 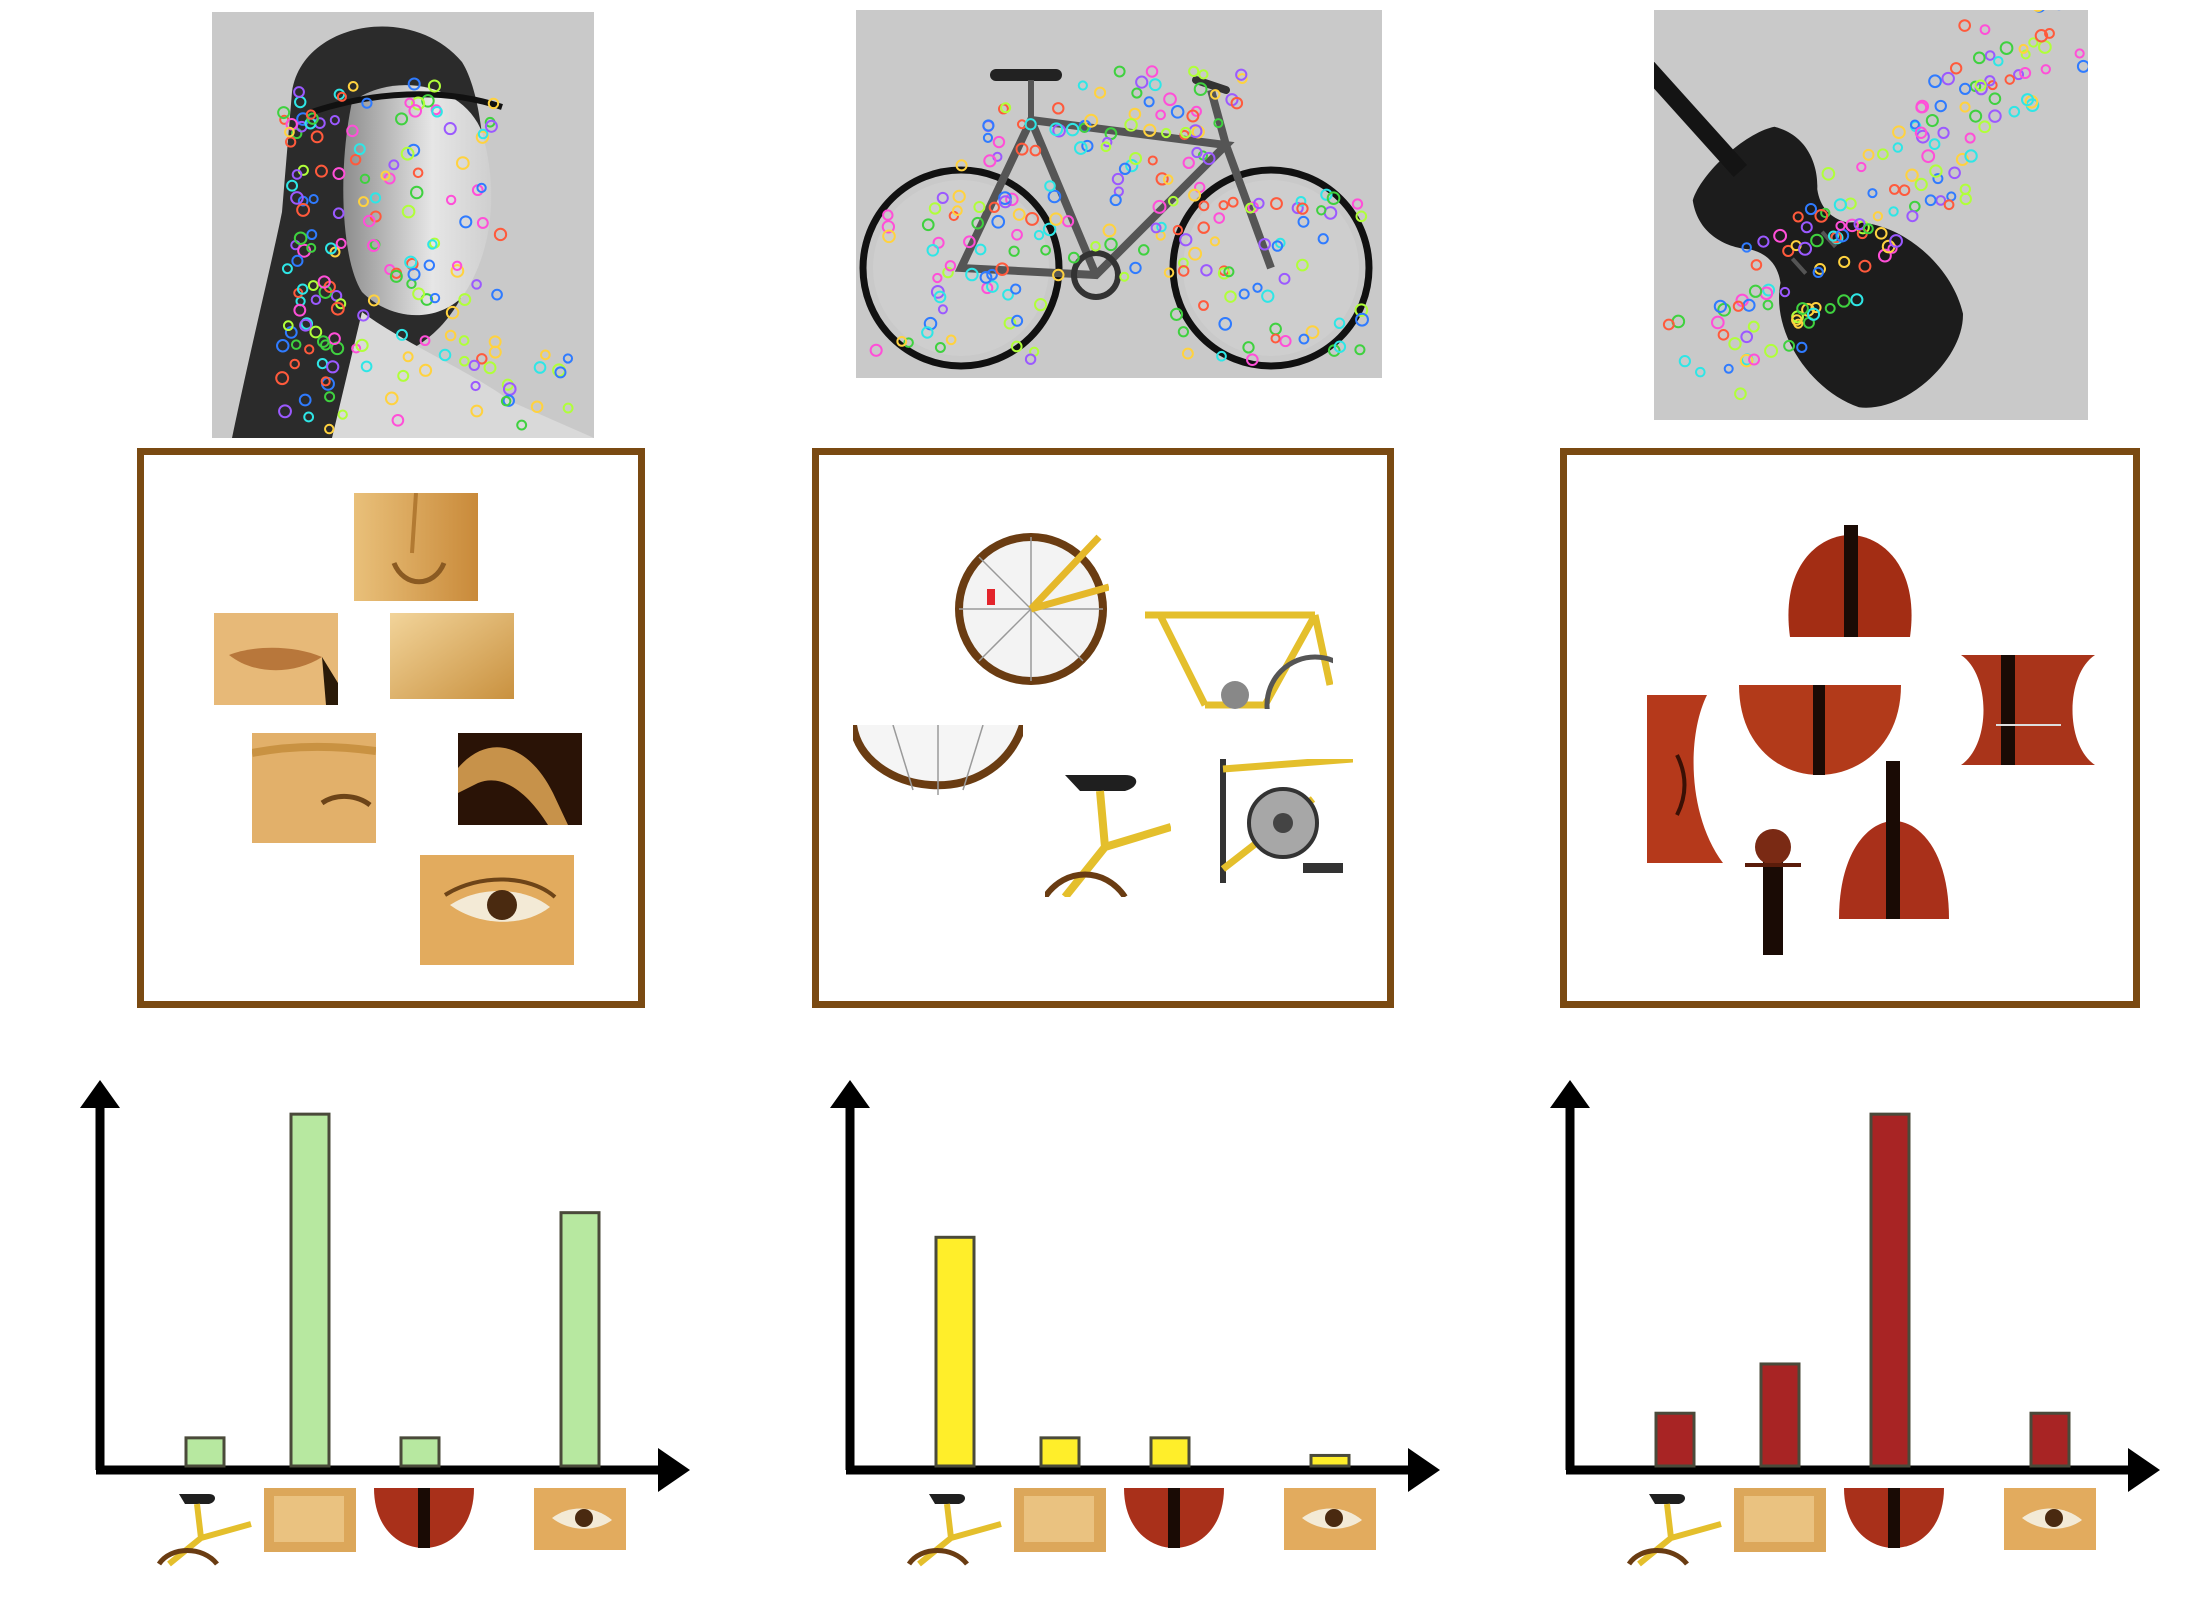 What do you see at coordinates (1871, 215) in the screenshot?
I see `violin-photo` at bounding box center [1871, 215].